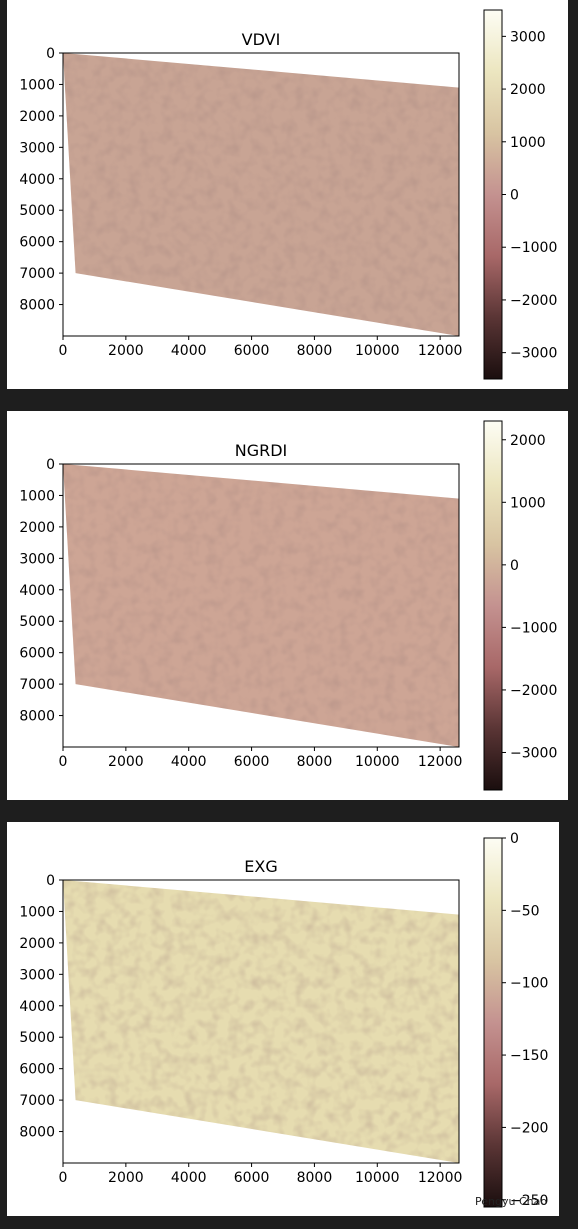  I want to click on chart-title: VDVI, so click(261, 39).